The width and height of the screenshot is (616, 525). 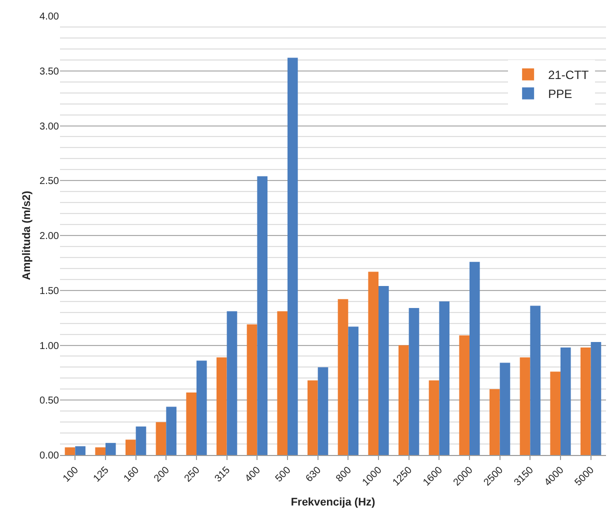 What do you see at coordinates (50, 182) in the screenshot?
I see `y-tick-label: 2.50` at bounding box center [50, 182].